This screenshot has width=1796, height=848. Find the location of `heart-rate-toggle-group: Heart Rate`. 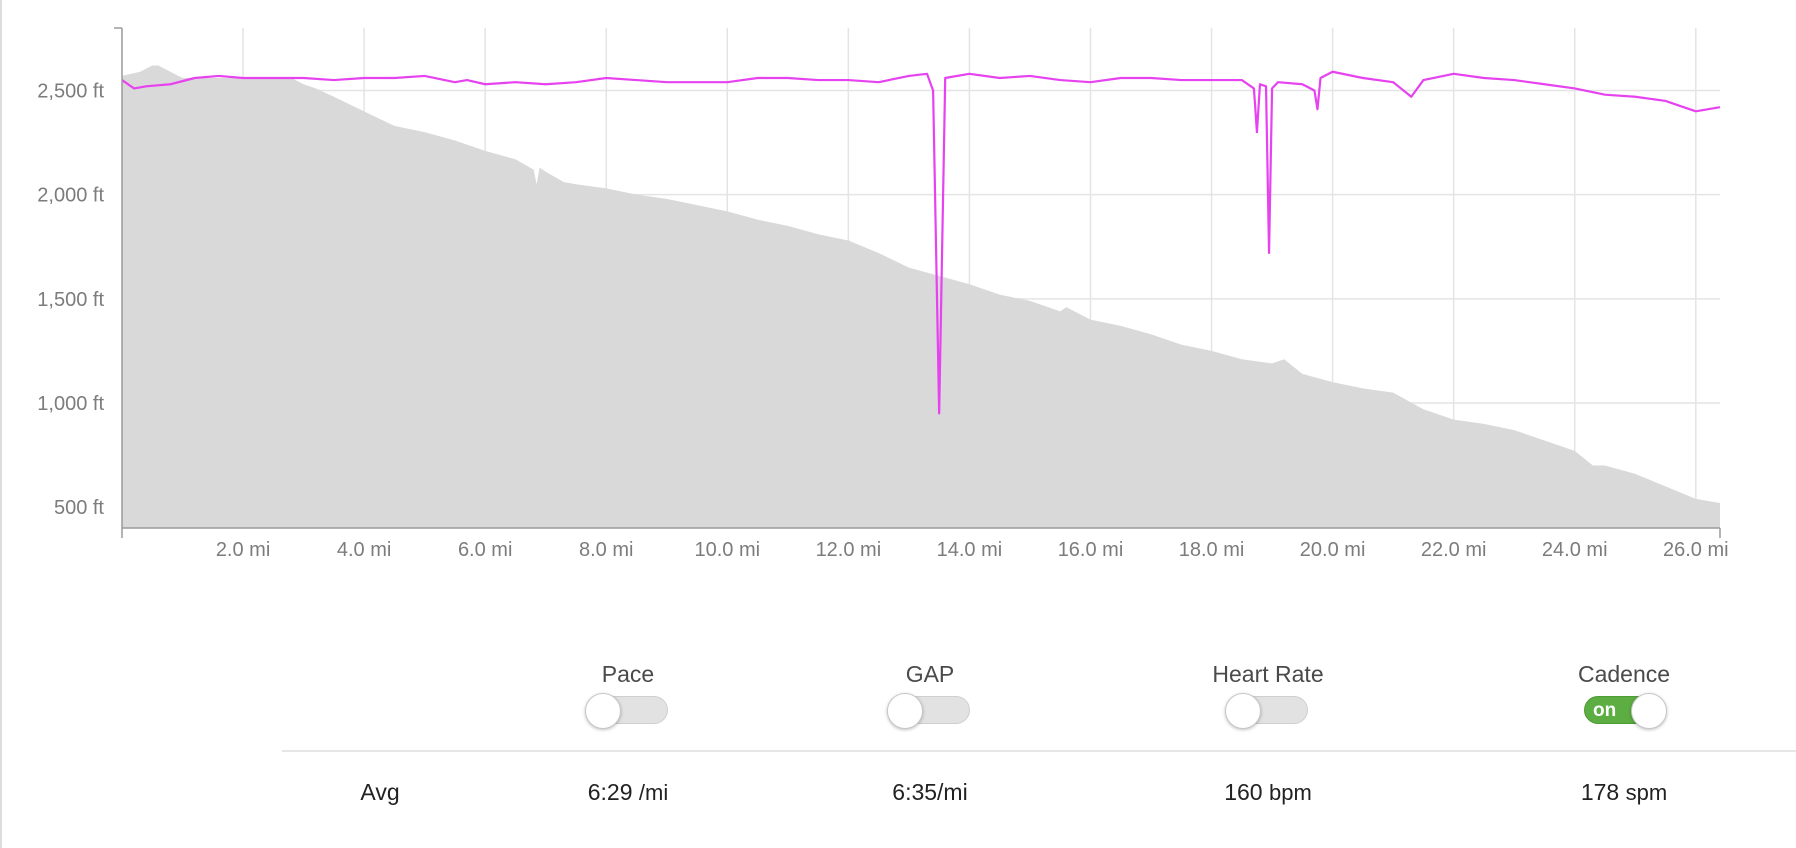

heart-rate-toggle-group: Heart Rate is located at coordinates (1268, 694).